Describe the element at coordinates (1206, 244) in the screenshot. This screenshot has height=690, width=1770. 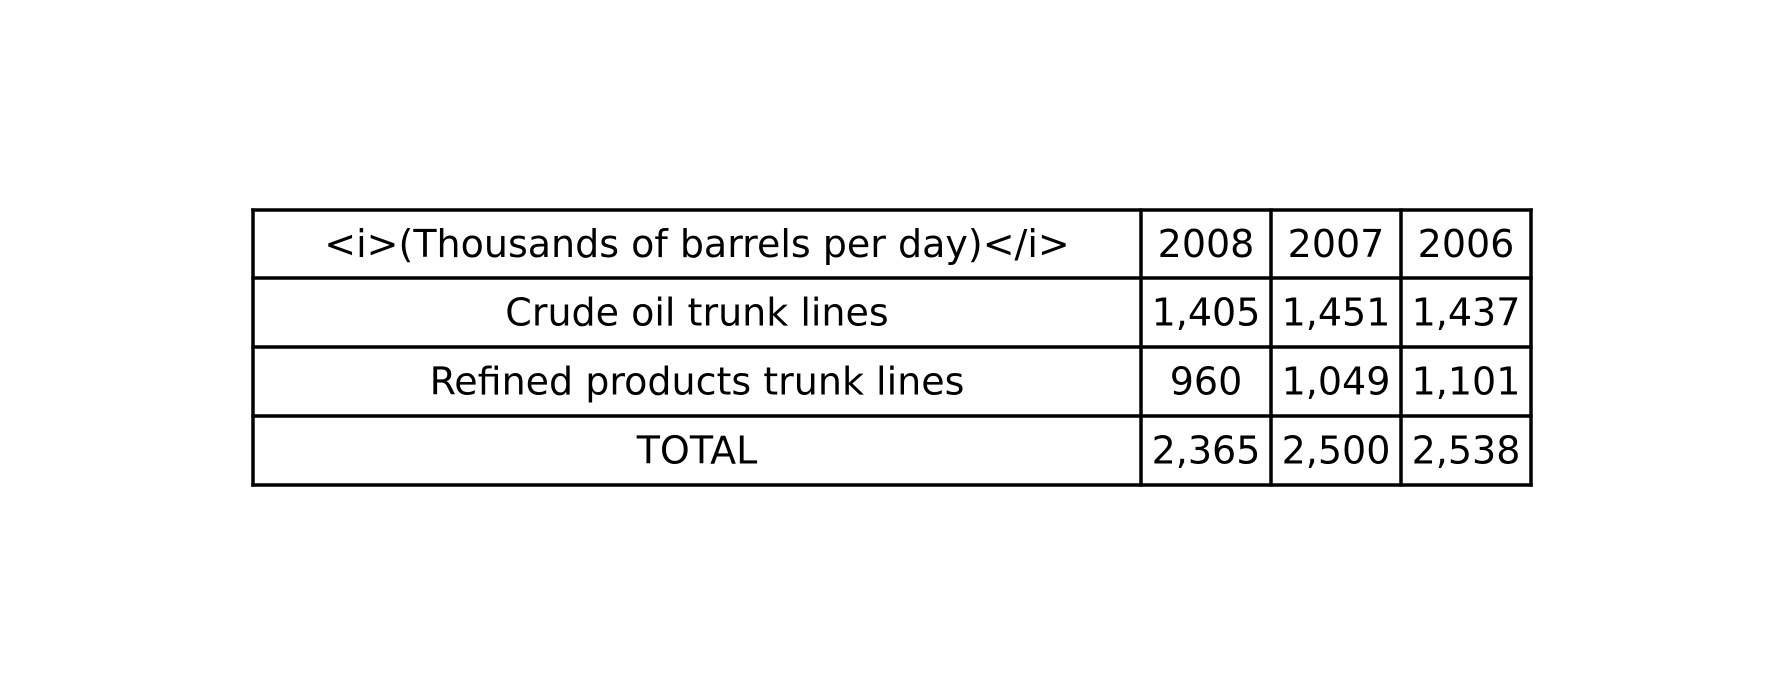
I see `table-header-cell: 2008` at that location.